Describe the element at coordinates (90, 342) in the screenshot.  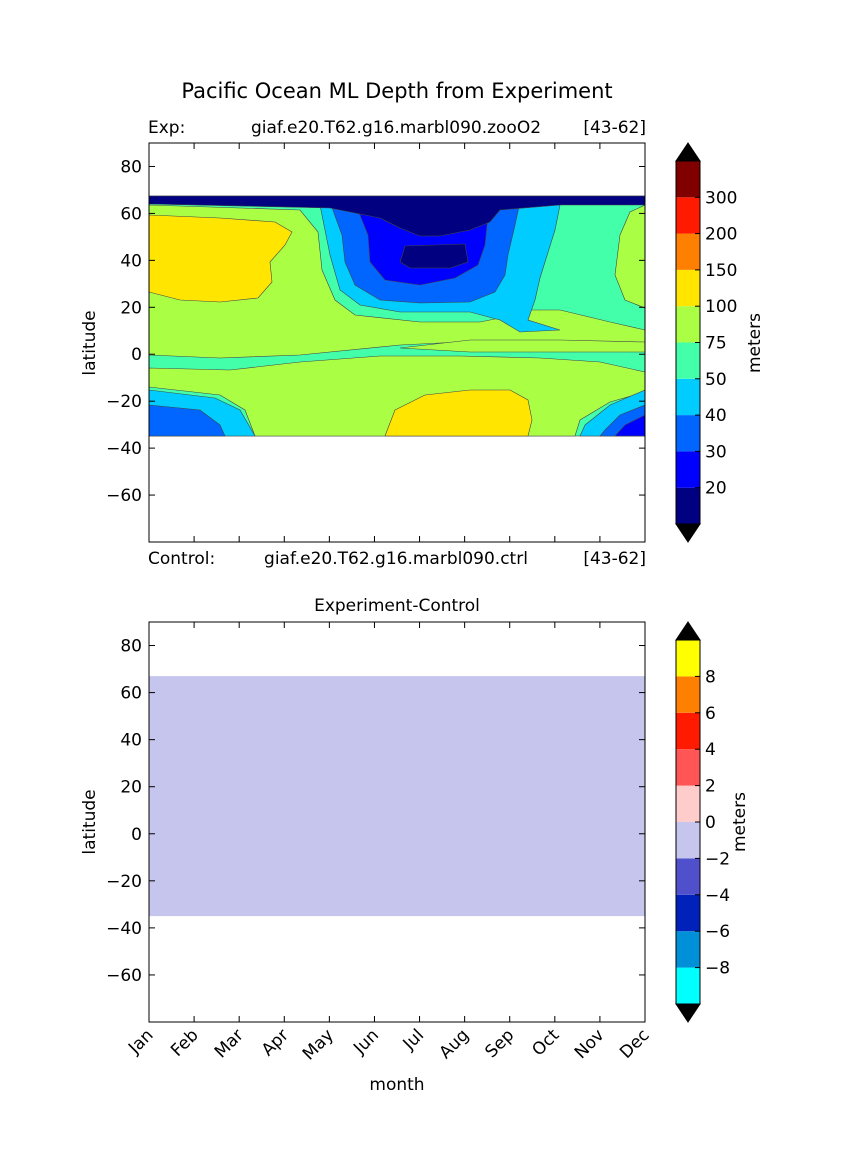
I see `y-axis-label-top: latitude` at that location.